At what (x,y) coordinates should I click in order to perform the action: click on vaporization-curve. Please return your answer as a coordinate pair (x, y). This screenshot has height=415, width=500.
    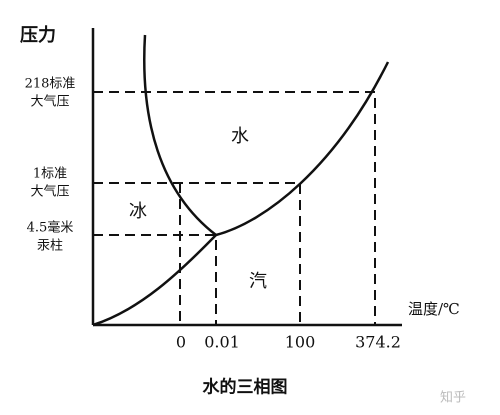
    Looking at the image, I should click on (302, 149).